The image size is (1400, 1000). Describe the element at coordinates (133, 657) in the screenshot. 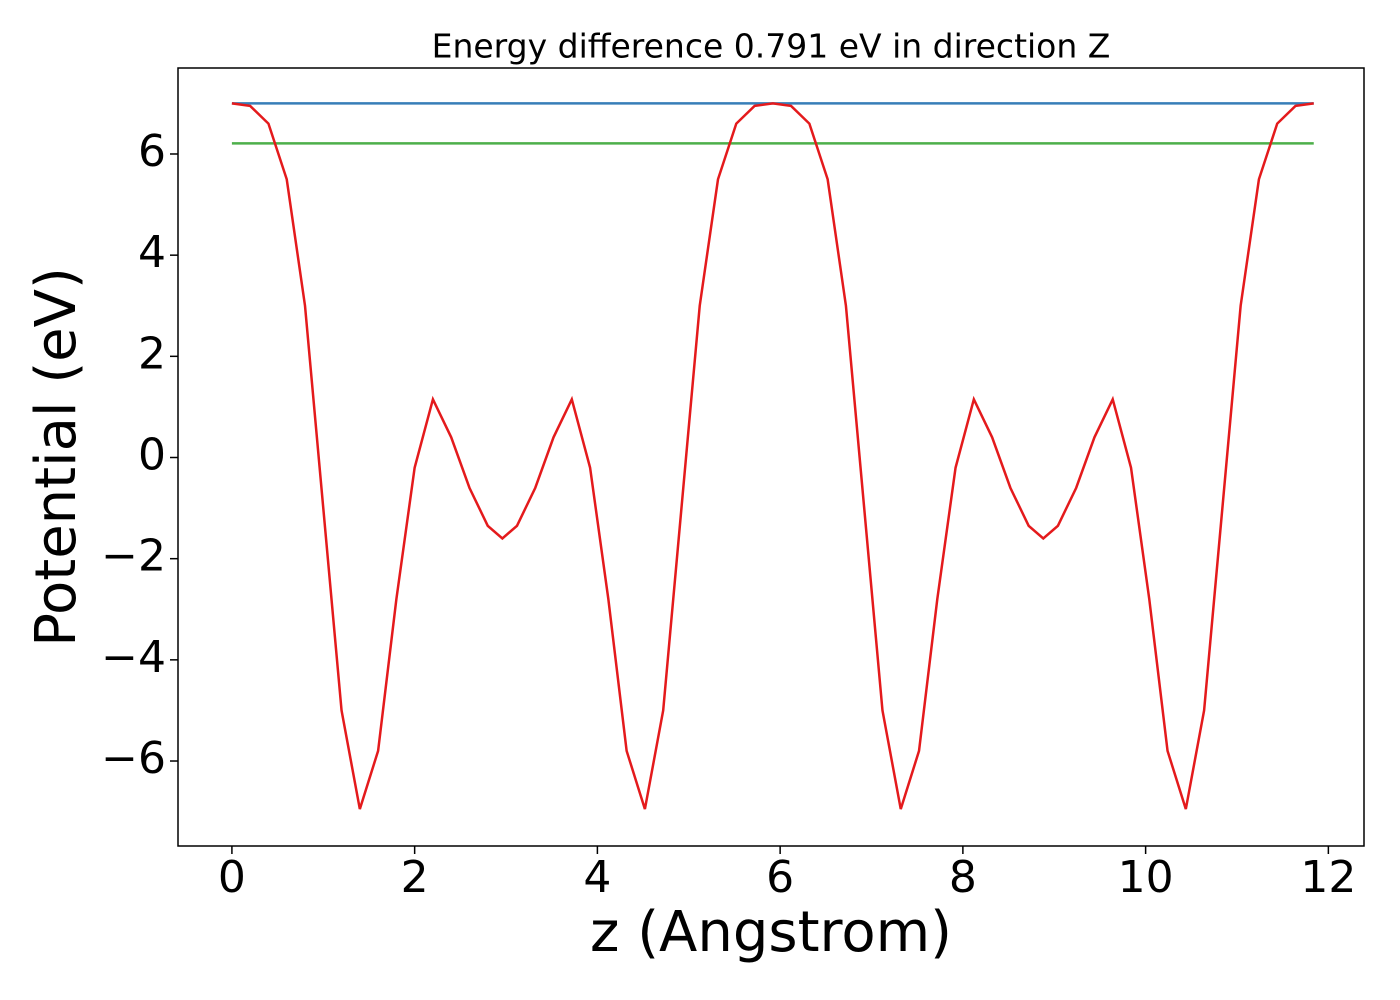

I see `y-tick-label: −4` at that location.